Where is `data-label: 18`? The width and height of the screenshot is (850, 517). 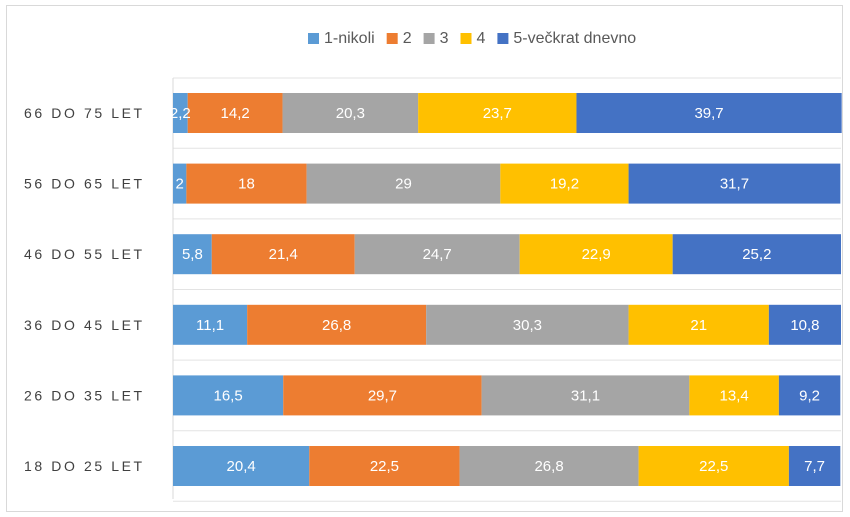
data-label: 18 is located at coordinates (246, 184).